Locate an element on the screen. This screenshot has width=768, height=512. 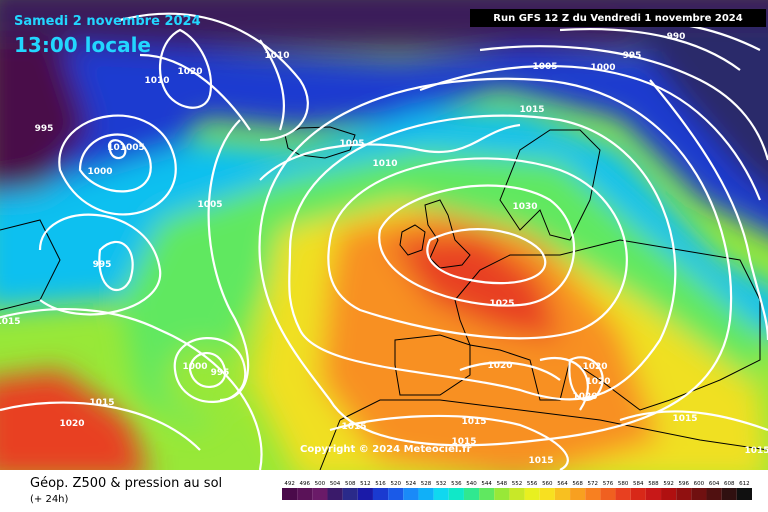
legend-value-label: 576 is located at coordinates (608, 484).